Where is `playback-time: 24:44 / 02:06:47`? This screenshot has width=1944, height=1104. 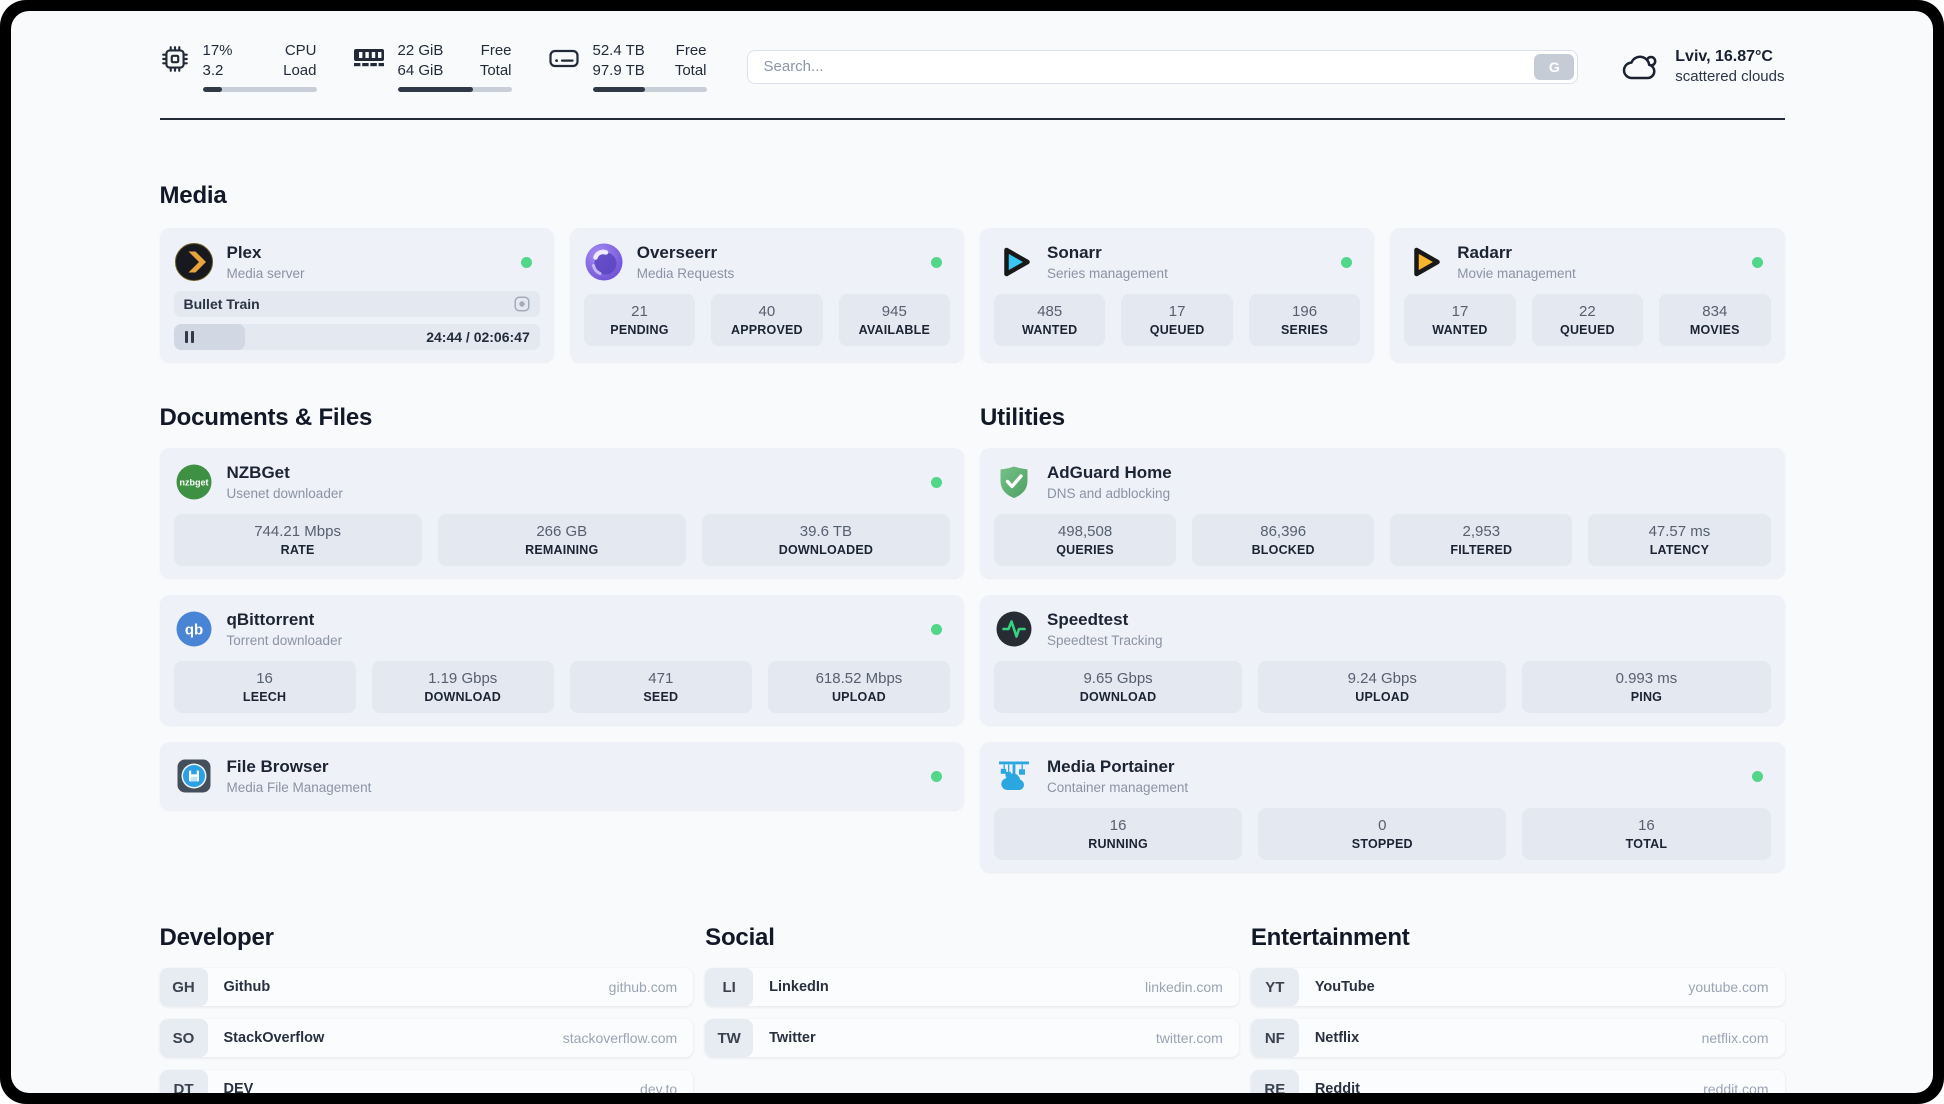
playback-time: 24:44 / 02:06:47 is located at coordinates (478, 337).